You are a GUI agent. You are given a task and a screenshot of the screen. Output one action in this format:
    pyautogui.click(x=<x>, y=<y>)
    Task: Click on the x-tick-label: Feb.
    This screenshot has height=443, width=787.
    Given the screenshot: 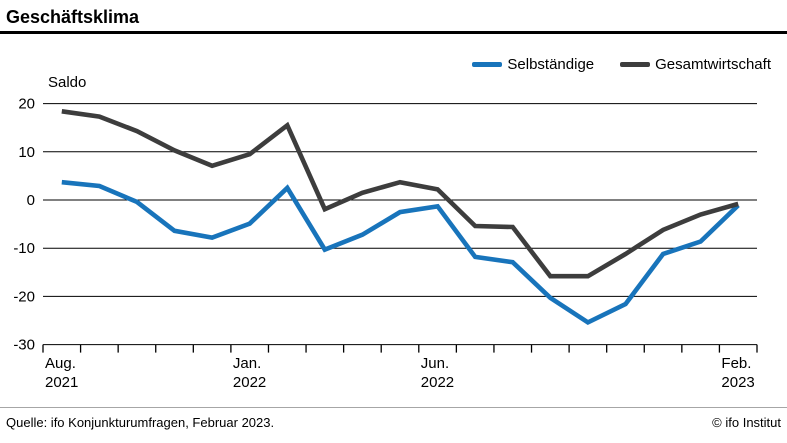 What is the action you would take?
    pyautogui.click(x=736, y=363)
    